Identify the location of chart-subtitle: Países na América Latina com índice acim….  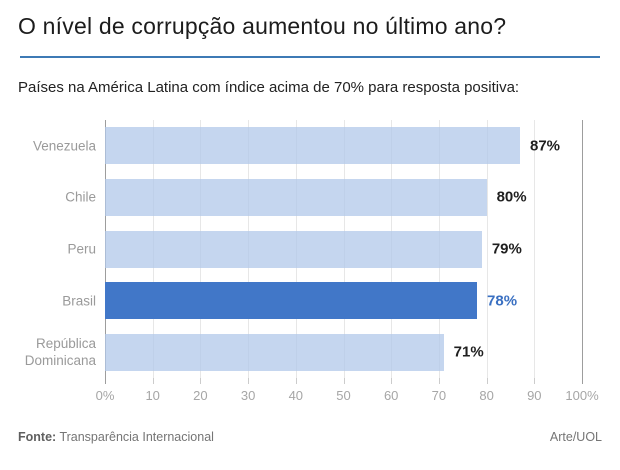
(269, 87).